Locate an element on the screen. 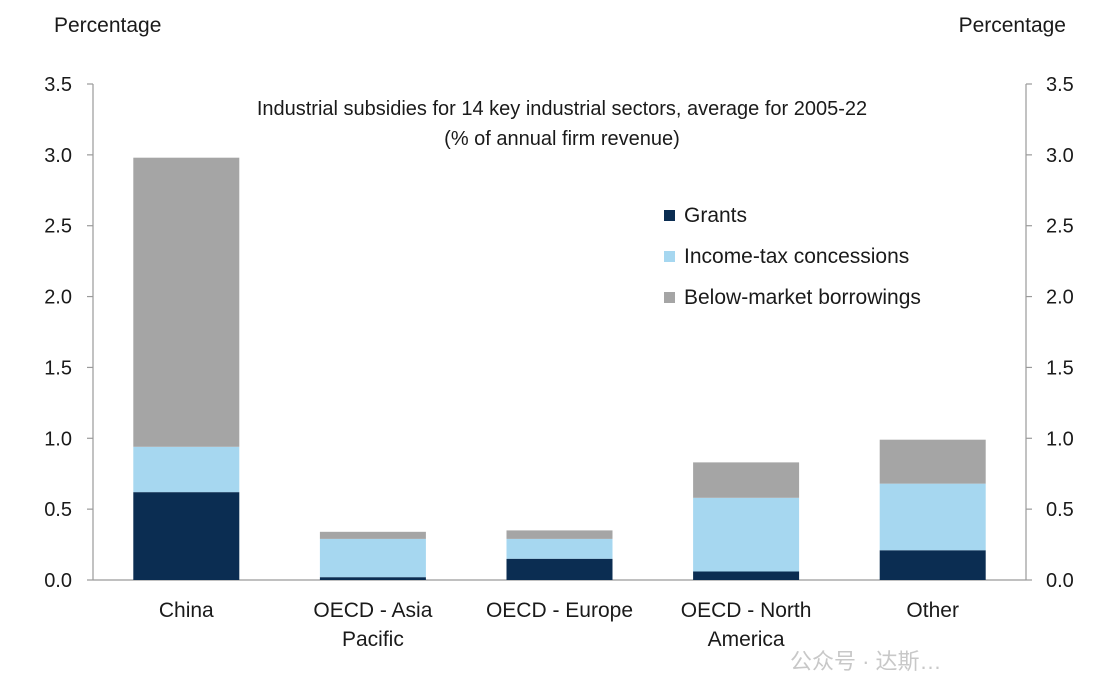 Image resolution: width=1116 pixels, height=676 pixels. y-tick-label-left: 2.0 is located at coordinates (58, 298).